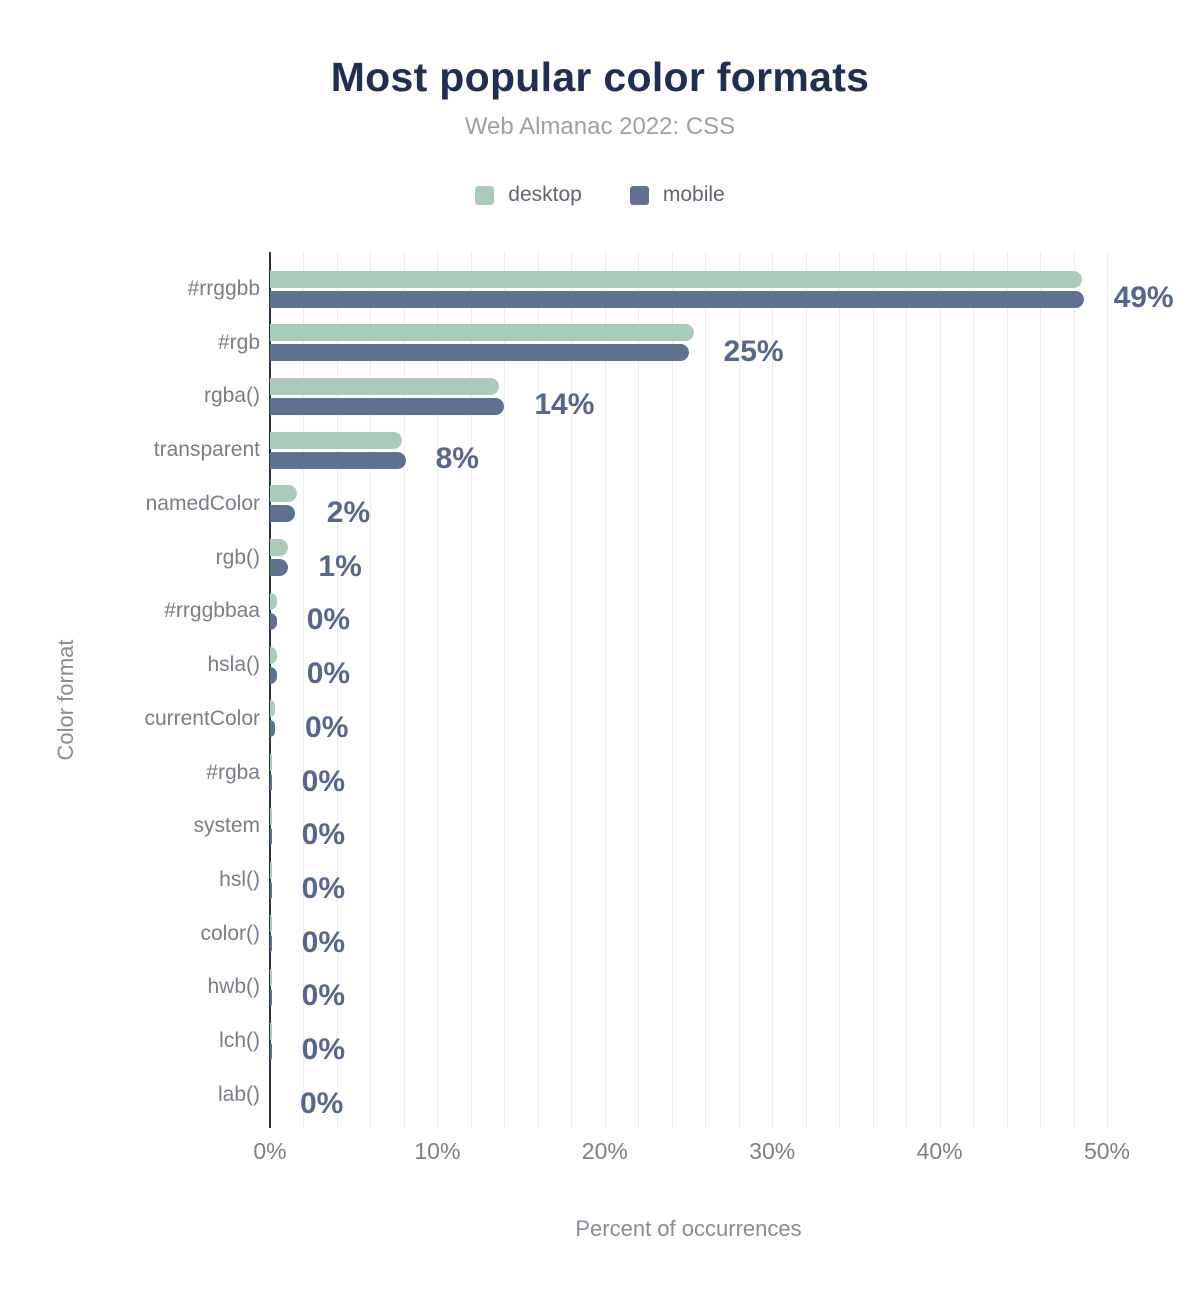 The width and height of the screenshot is (1200, 1304). I want to click on legend-item-desktop: desktop, so click(528, 195).